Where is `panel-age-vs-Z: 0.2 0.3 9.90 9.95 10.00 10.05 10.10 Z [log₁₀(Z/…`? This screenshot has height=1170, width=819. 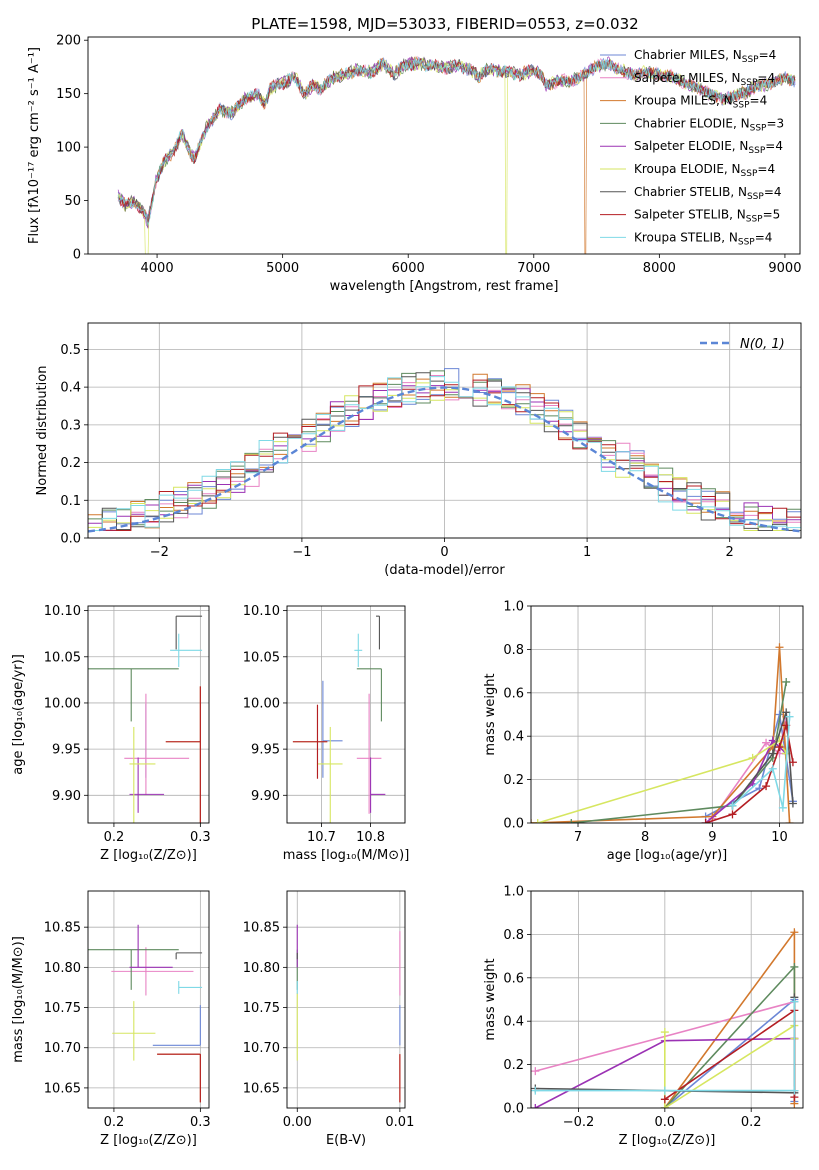
panel-age-vs-Z: 0.2 0.3 9.90 9.95 10.00 10.05 10.10 Z [log₁₀(Z/… is located at coordinates (111, 733).